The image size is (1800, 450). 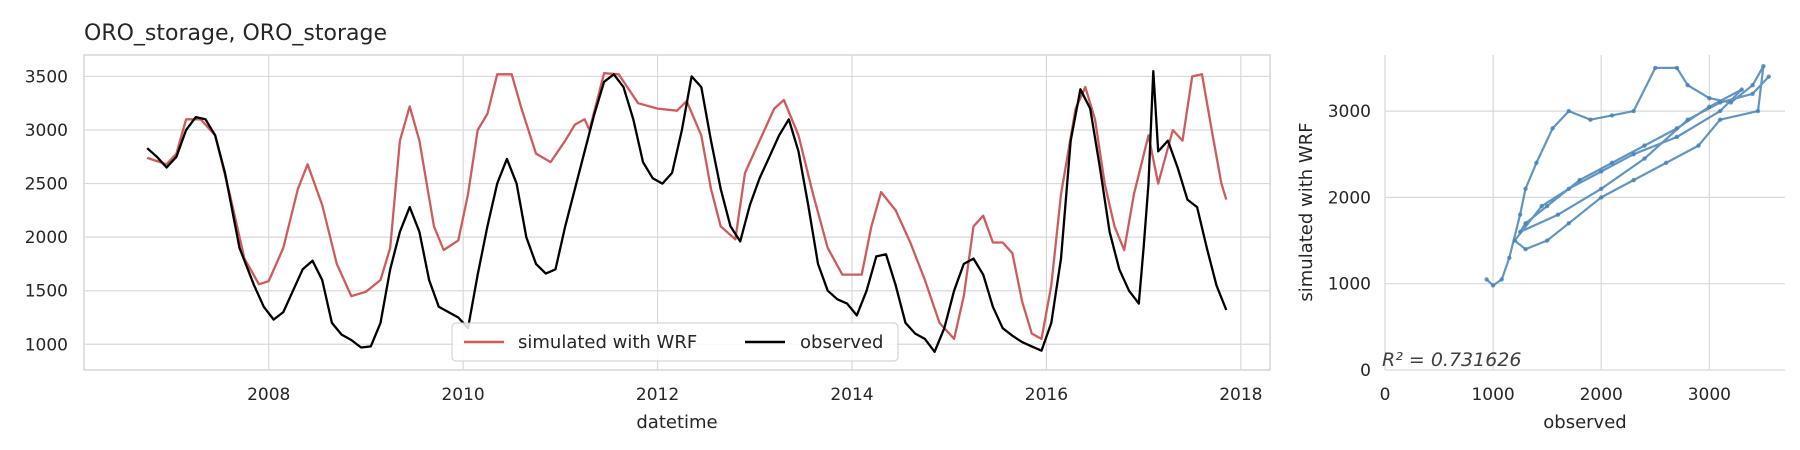 What do you see at coordinates (1349, 112) in the screenshot?
I see `scatter-y-tick-label: 3000` at bounding box center [1349, 112].